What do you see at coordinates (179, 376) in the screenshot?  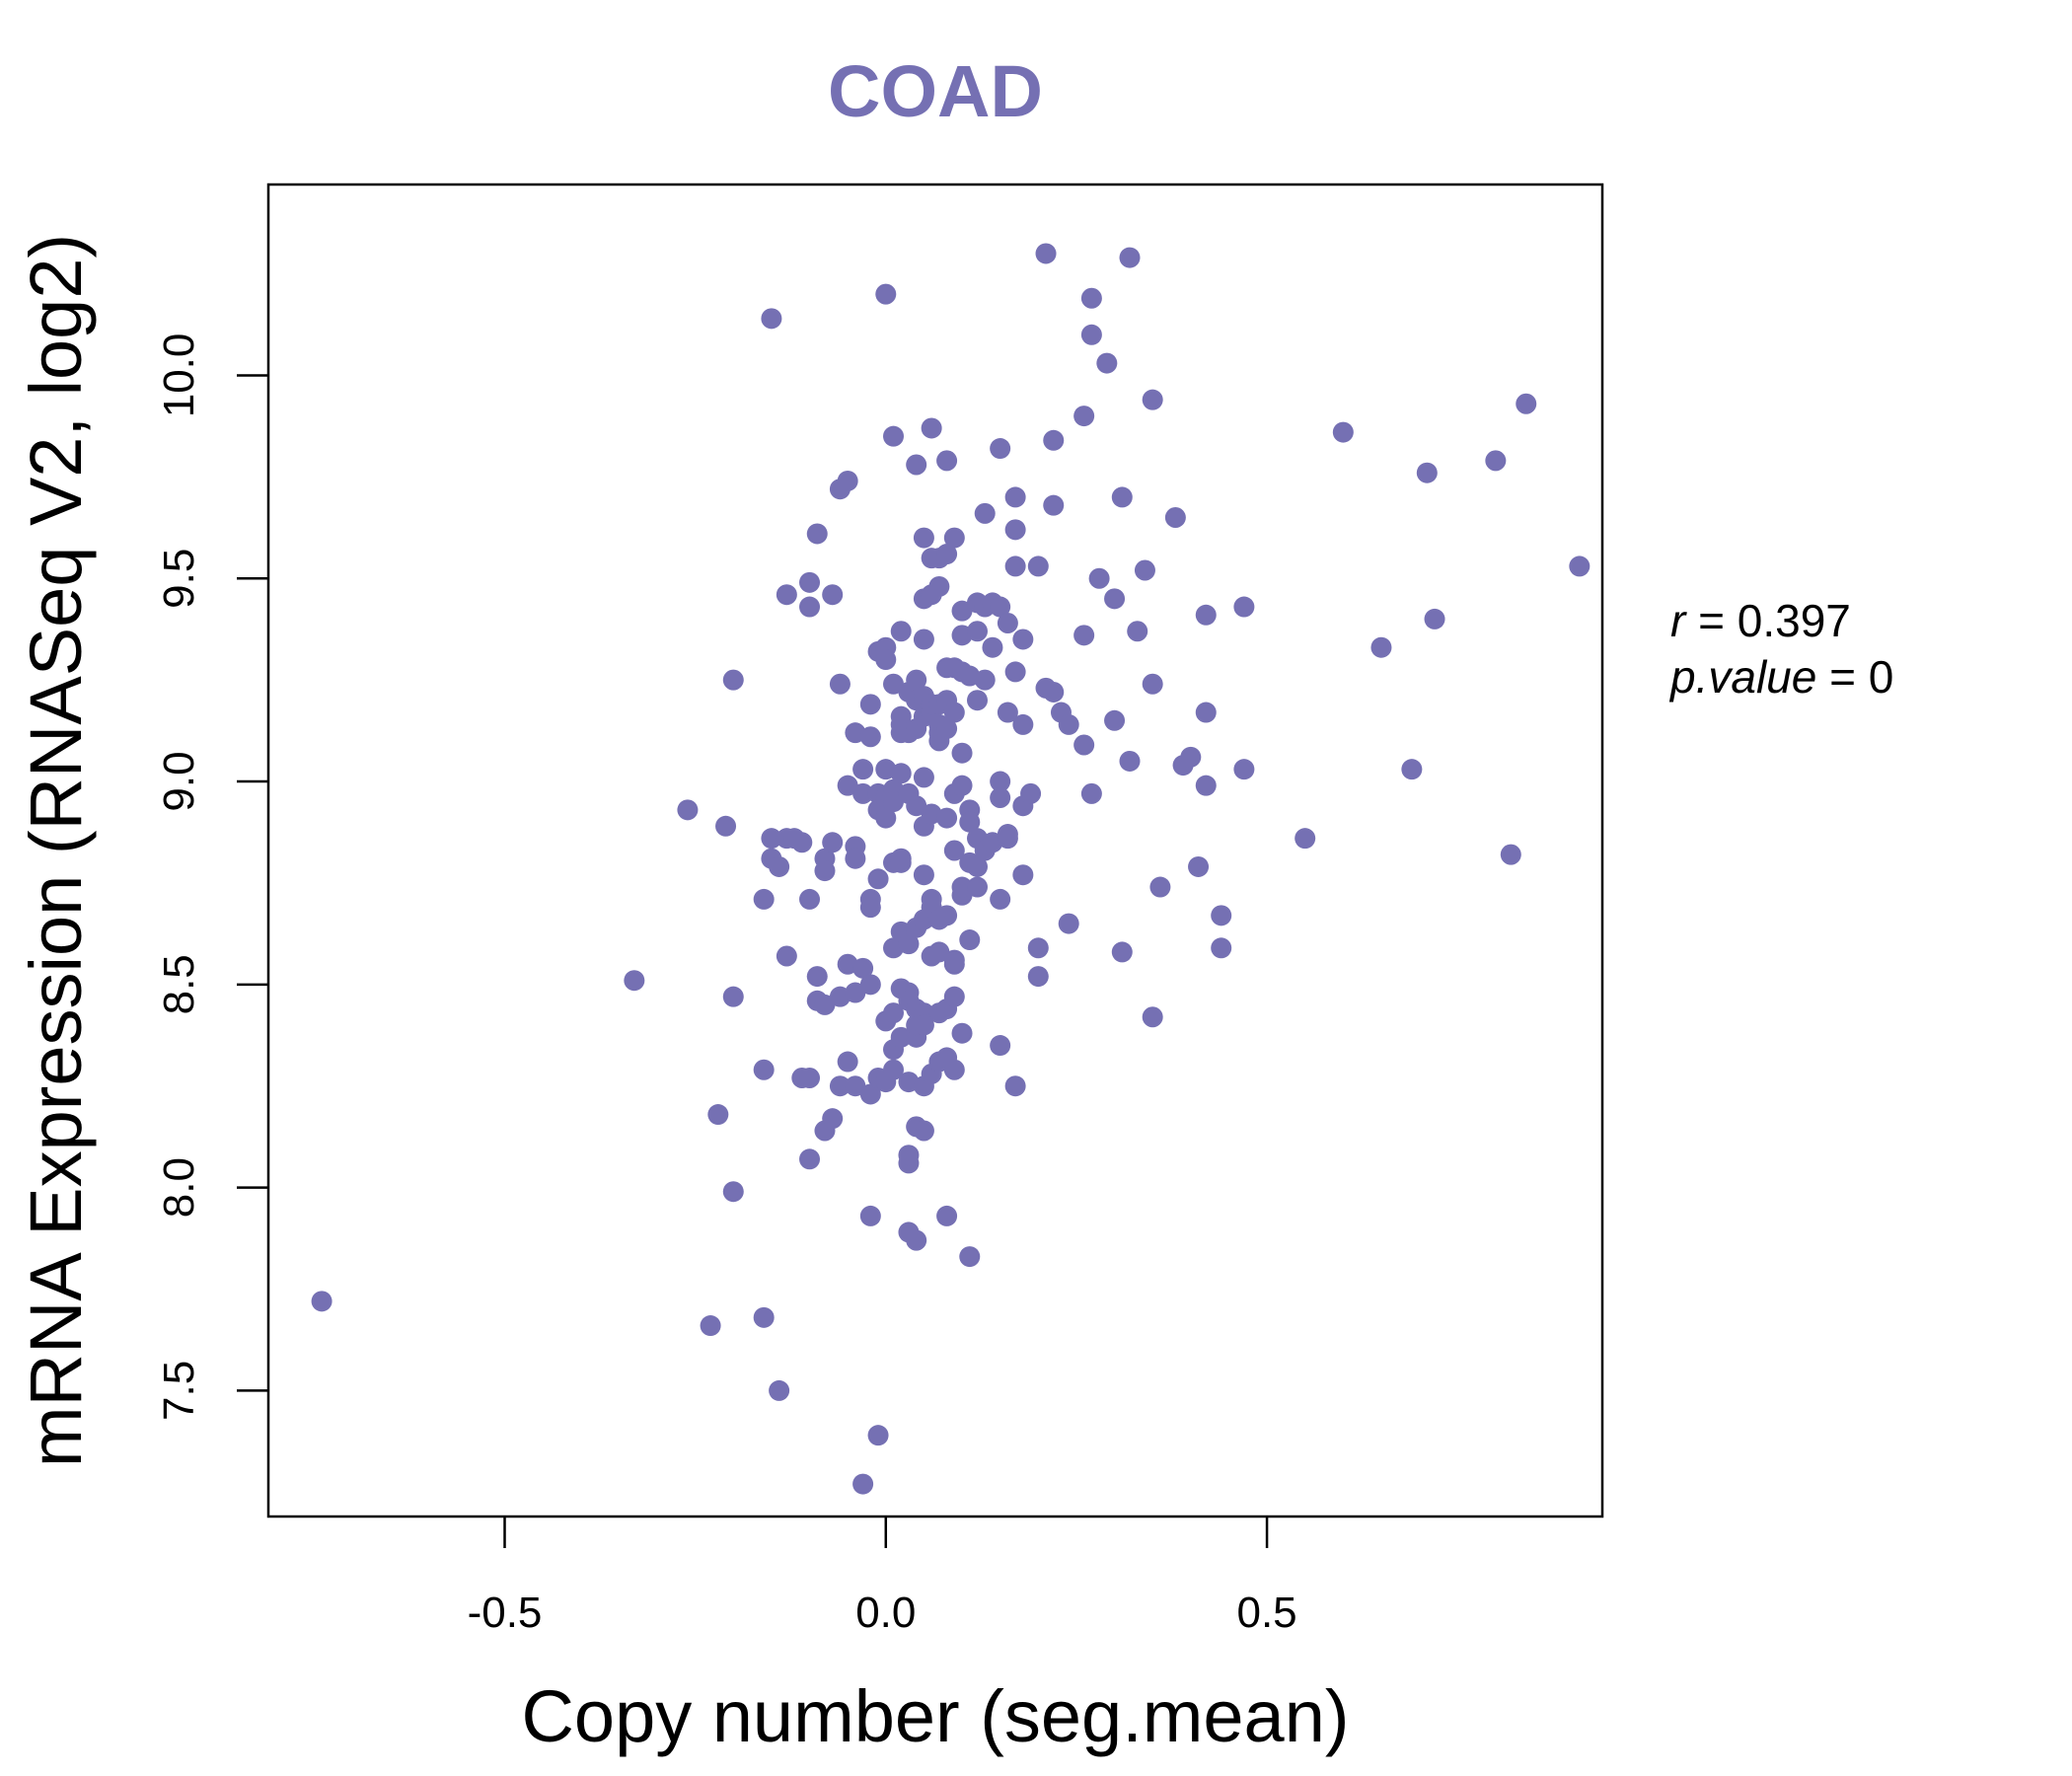 I see `y-tick-label: 10.0` at bounding box center [179, 376].